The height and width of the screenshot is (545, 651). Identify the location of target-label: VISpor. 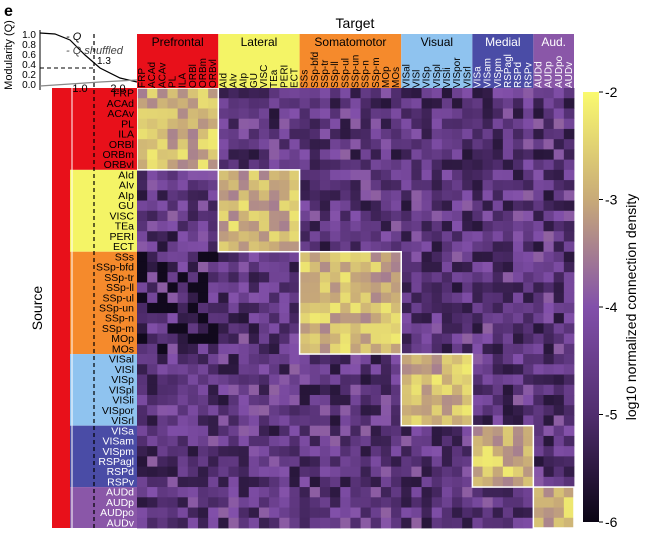
(457, 72).